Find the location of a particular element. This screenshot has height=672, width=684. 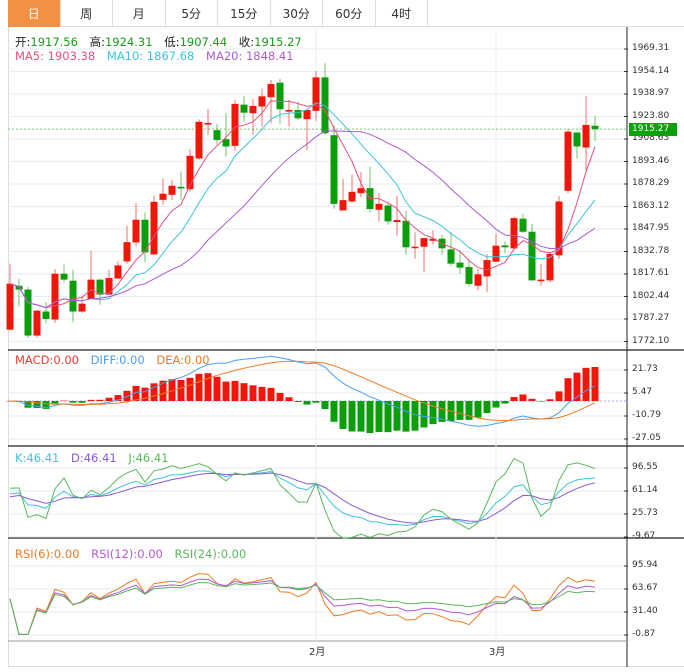

rsi-tick-label: 31.40 is located at coordinates (645, 611).